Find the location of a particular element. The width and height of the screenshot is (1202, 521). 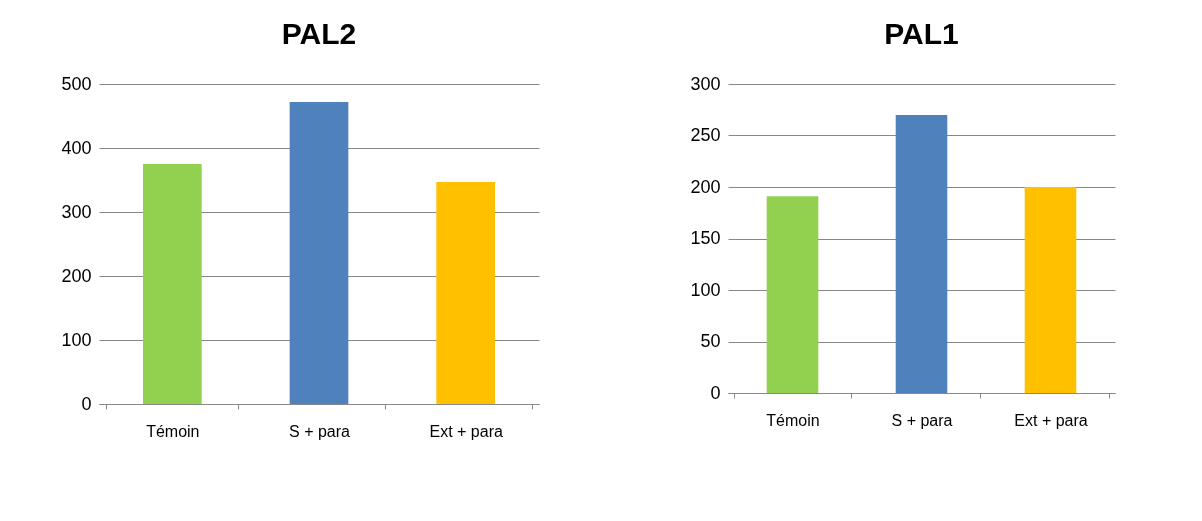

y-tick-label: 50 is located at coordinates (710, 341).